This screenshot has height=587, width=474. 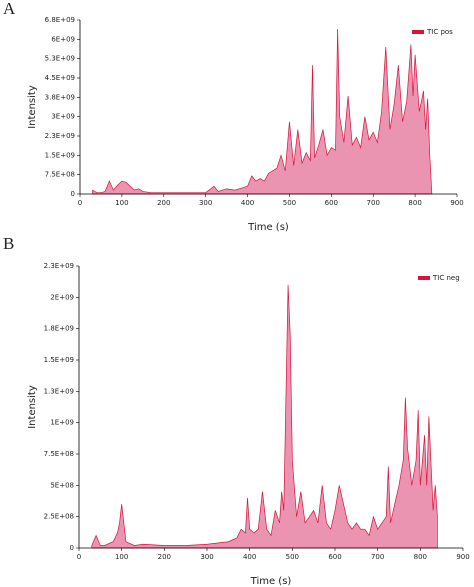 I want to click on y-tick-label: 4.5E+09, so click(x=60, y=78).